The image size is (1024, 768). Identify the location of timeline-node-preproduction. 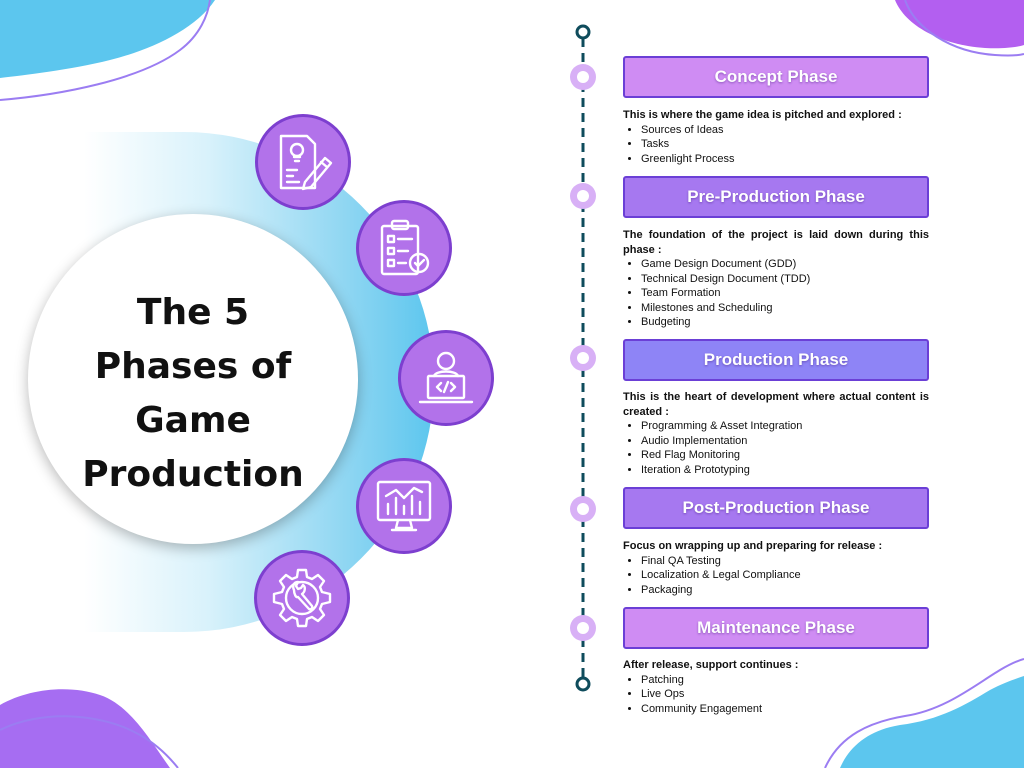
(583, 196).